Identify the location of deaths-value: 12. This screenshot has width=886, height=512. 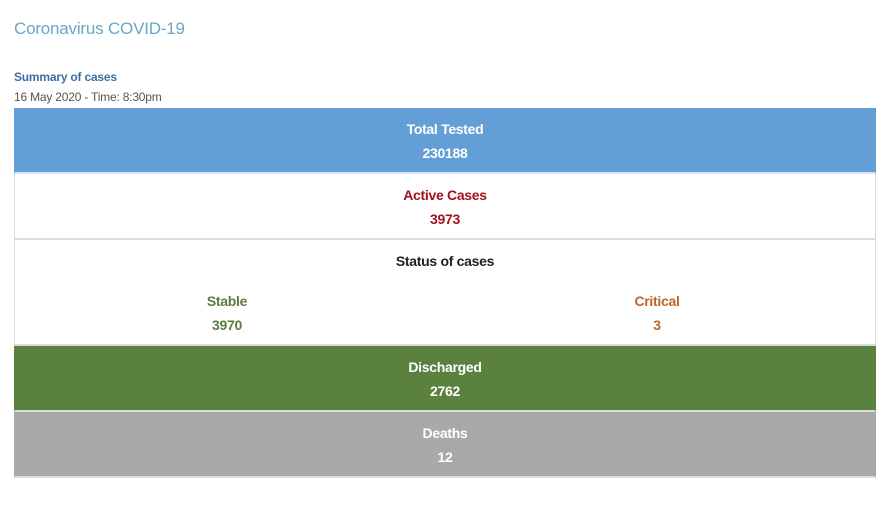
(445, 457).